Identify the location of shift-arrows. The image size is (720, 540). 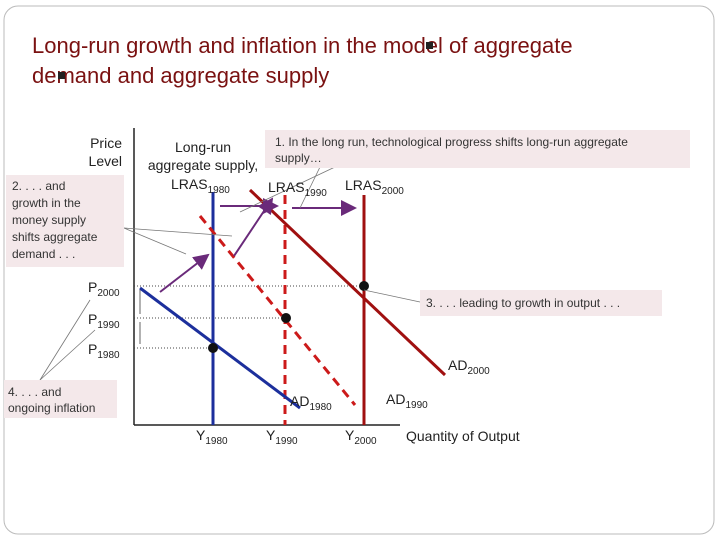
(258, 245).